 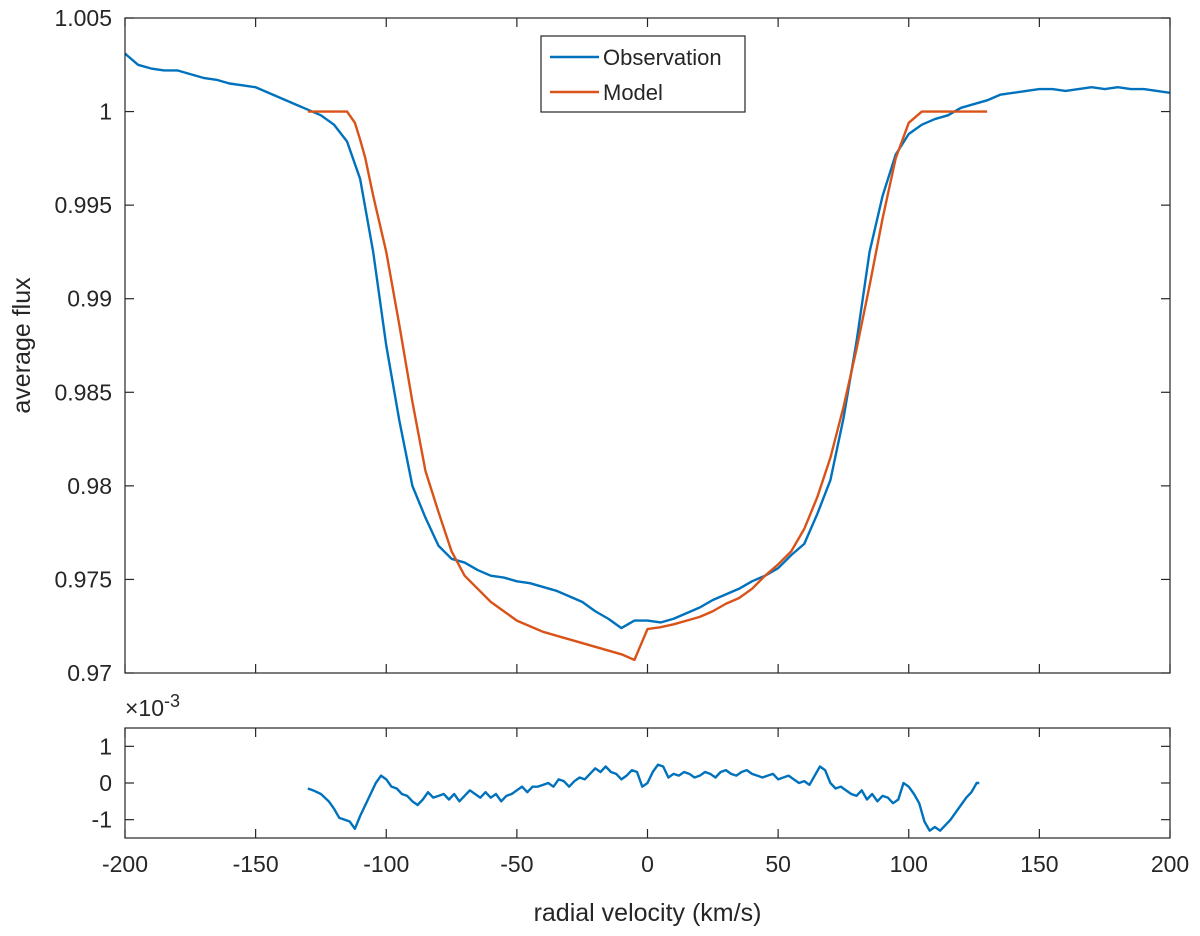 What do you see at coordinates (83, 18) in the screenshot?
I see `main-y-tick-label: 1.005` at bounding box center [83, 18].